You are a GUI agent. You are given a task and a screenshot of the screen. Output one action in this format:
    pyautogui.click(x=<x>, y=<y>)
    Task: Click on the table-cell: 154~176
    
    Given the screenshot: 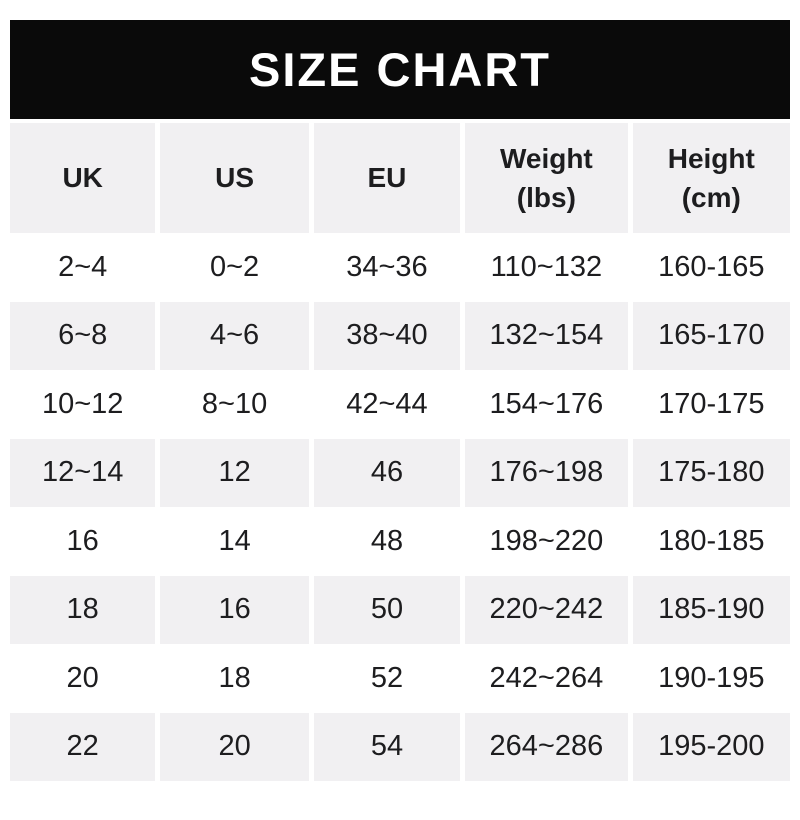 What is the action you would take?
    pyautogui.click(x=546, y=404)
    